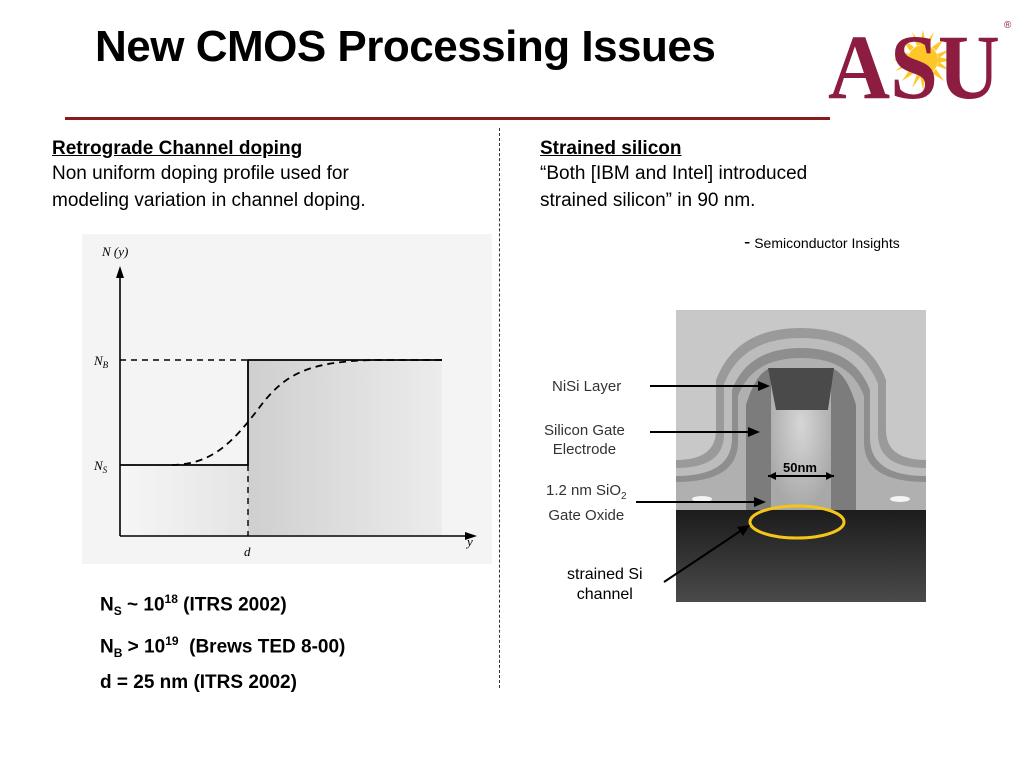 The height and width of the screenshot is (768, 1024). What do you see at coordinates (177, 148) in the screenshot?
I see `retrograde-heading: Retrograde Channel doping` at bounding box center [177, 148].